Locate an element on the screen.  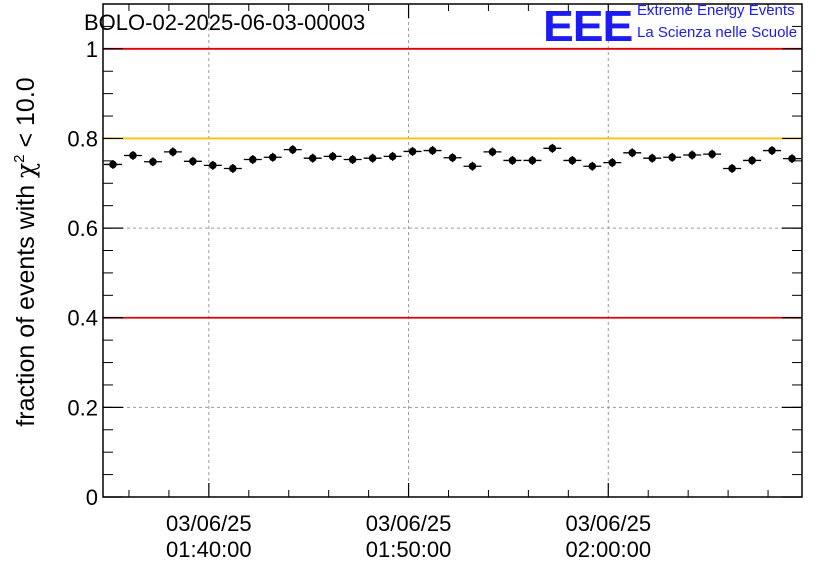
data-points is located at coordinates (452, 158).